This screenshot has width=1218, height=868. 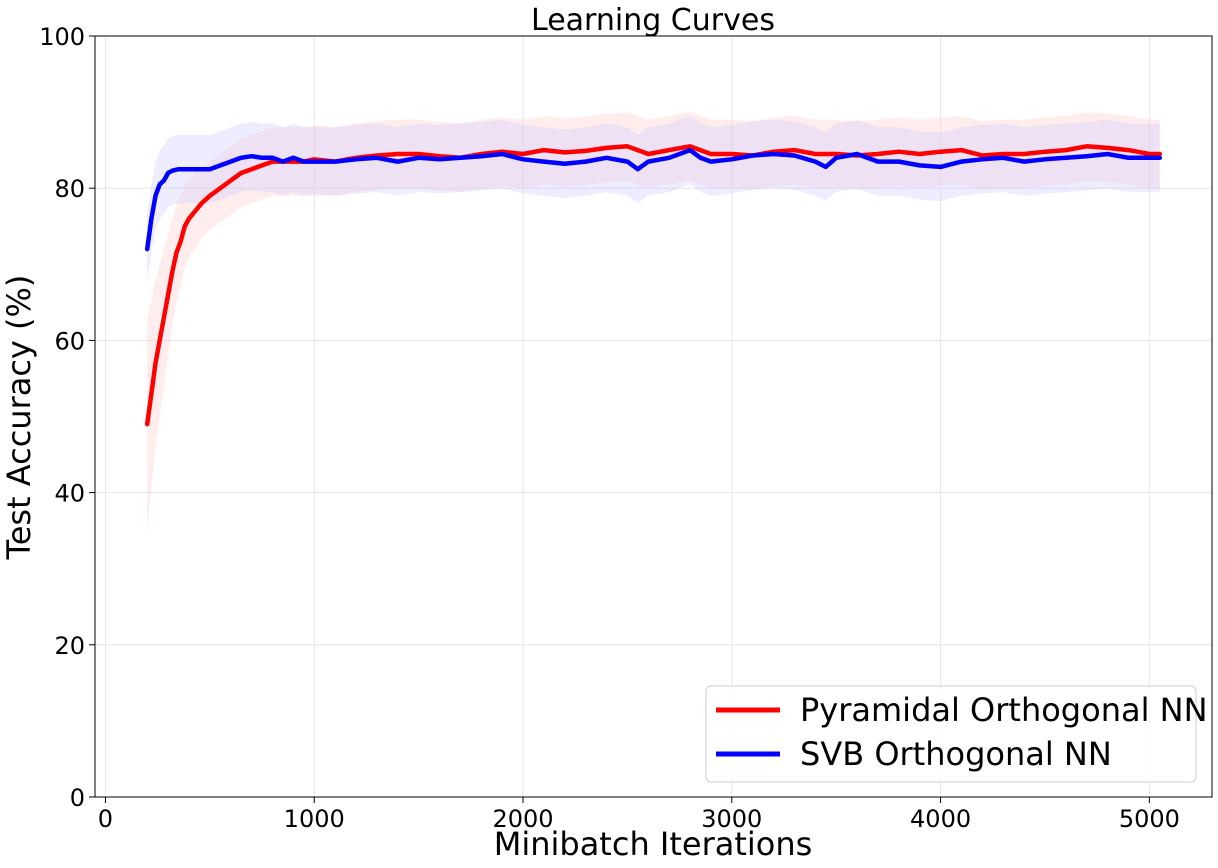 What do you see at coordinates (69, 189) in the screenshot?
I see `y-tick-label: 80` at bounding box center [69, 189].